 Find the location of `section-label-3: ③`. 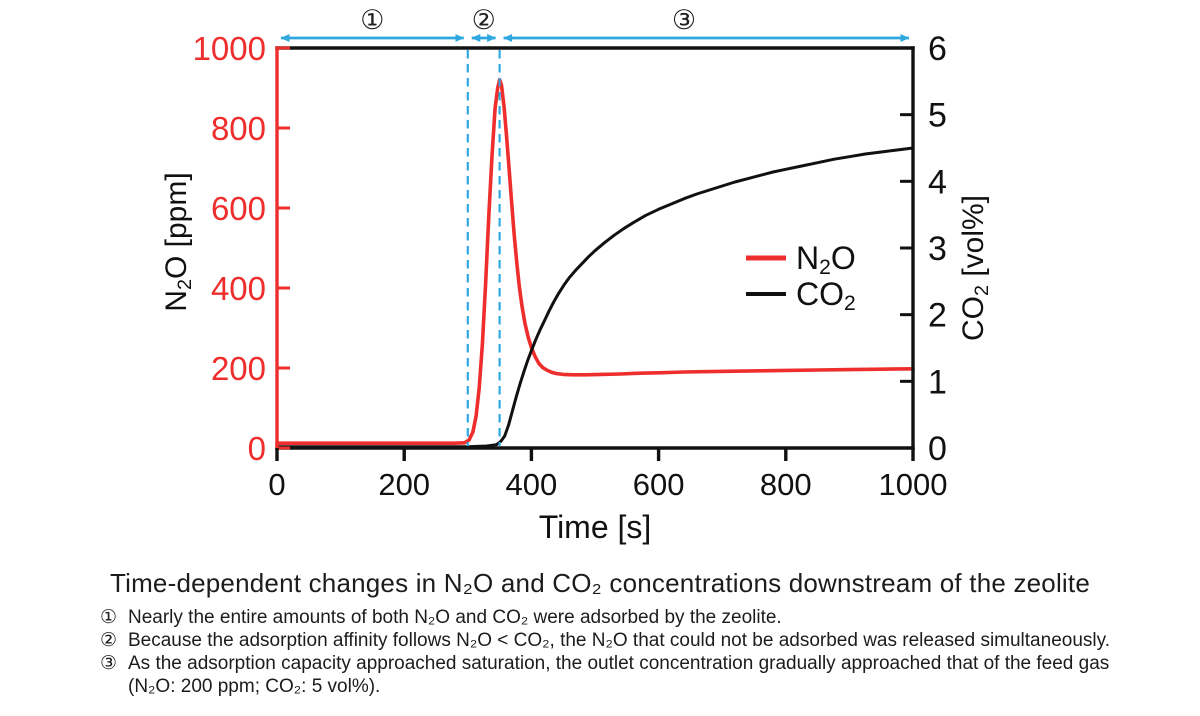

section-label-3: ③ is located at coordinates (684, 20).